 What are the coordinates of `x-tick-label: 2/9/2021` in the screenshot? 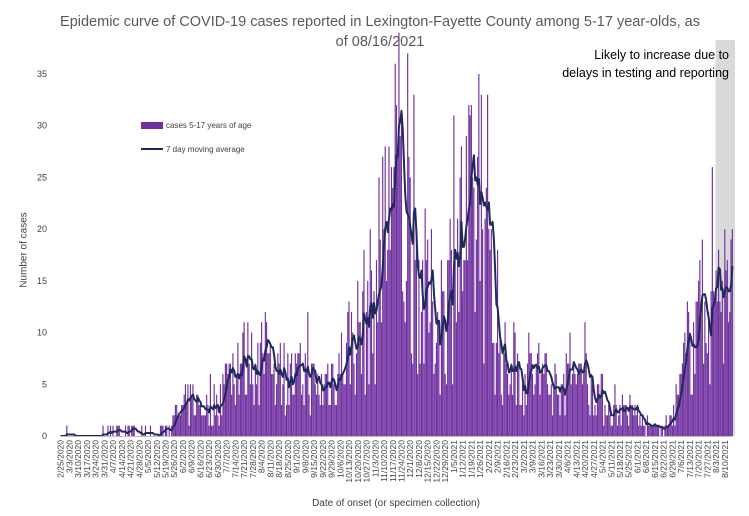 It's located at (498, 456).